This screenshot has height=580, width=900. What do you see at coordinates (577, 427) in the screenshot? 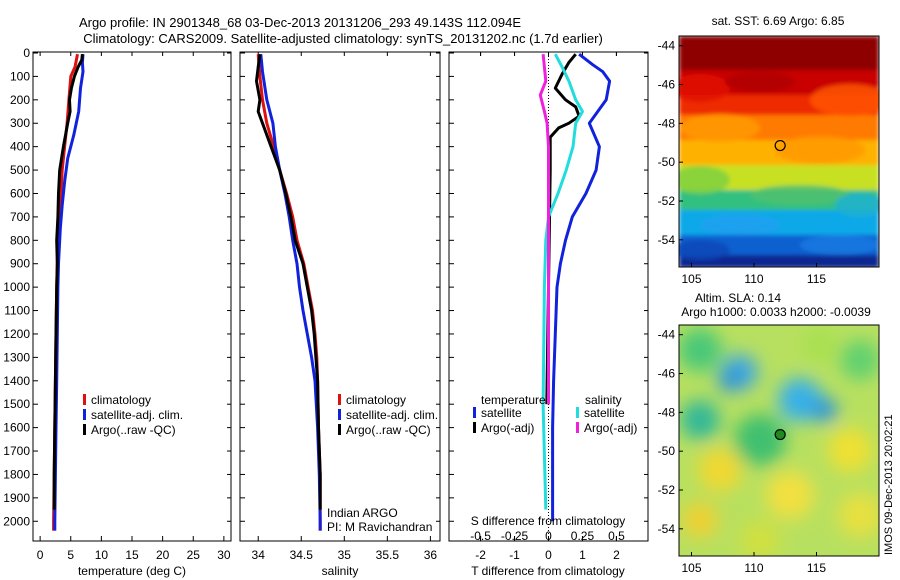
I see `legend-s-argo` at bounding box center [577, 427].